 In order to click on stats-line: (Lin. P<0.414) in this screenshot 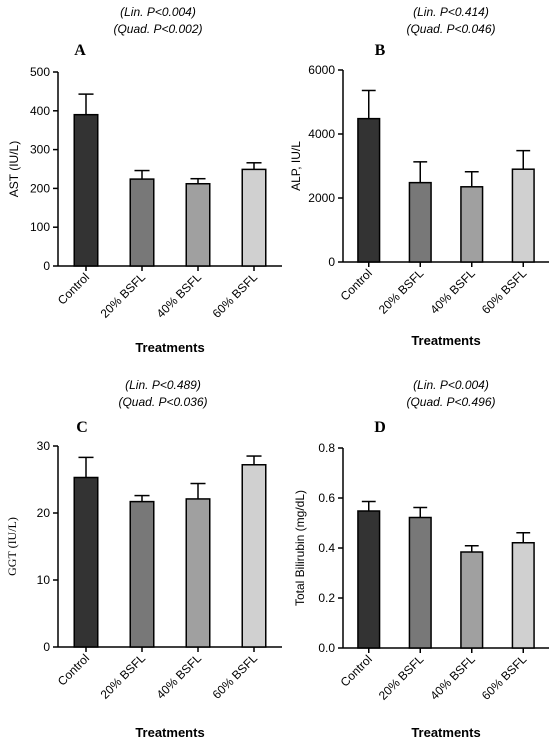, I will do `click(451, 12)`.